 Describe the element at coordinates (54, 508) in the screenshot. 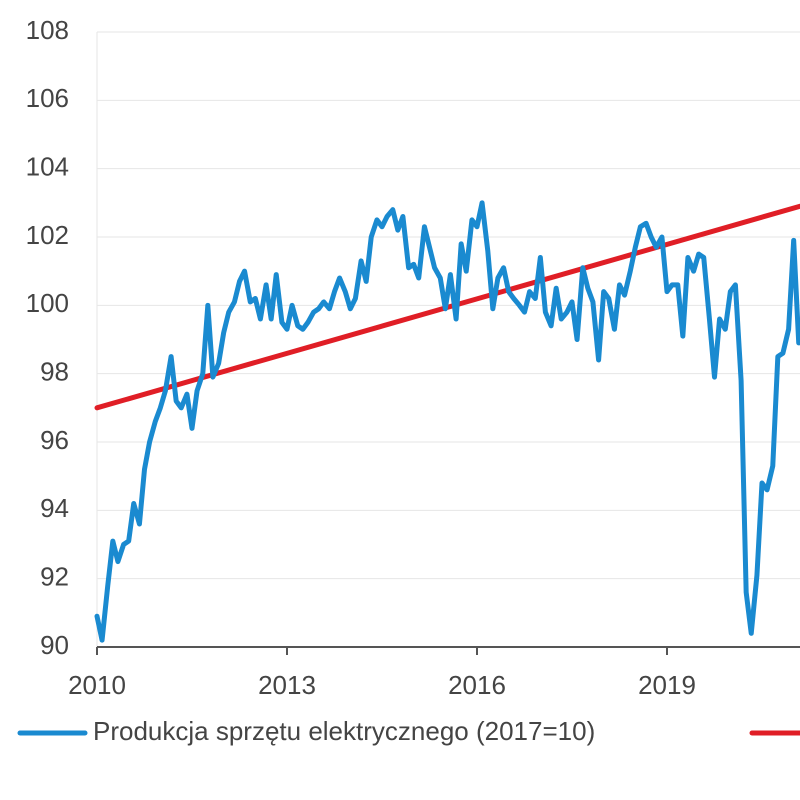

I see `y-tick-label: 94` at that location.